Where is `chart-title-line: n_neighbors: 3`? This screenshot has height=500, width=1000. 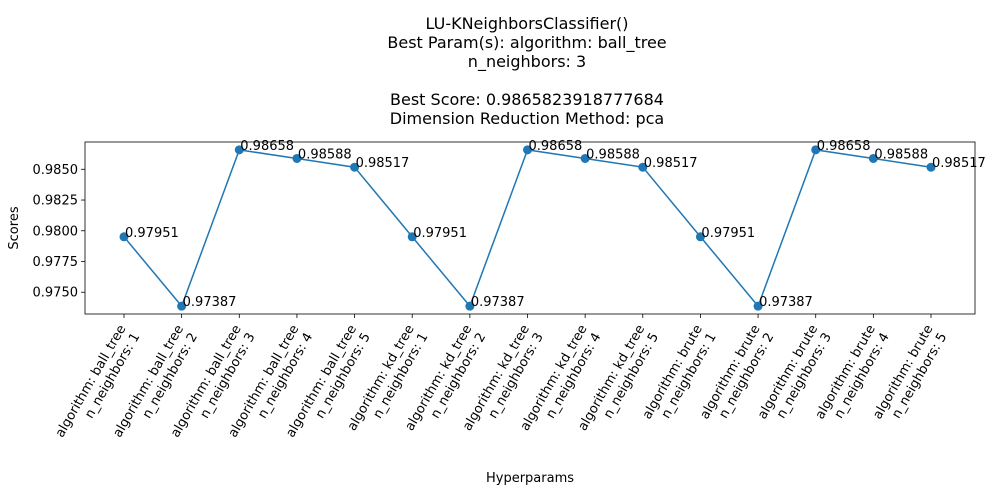
chart-title-line: n_neighbors: 3 is located at coordinates (527, 62).